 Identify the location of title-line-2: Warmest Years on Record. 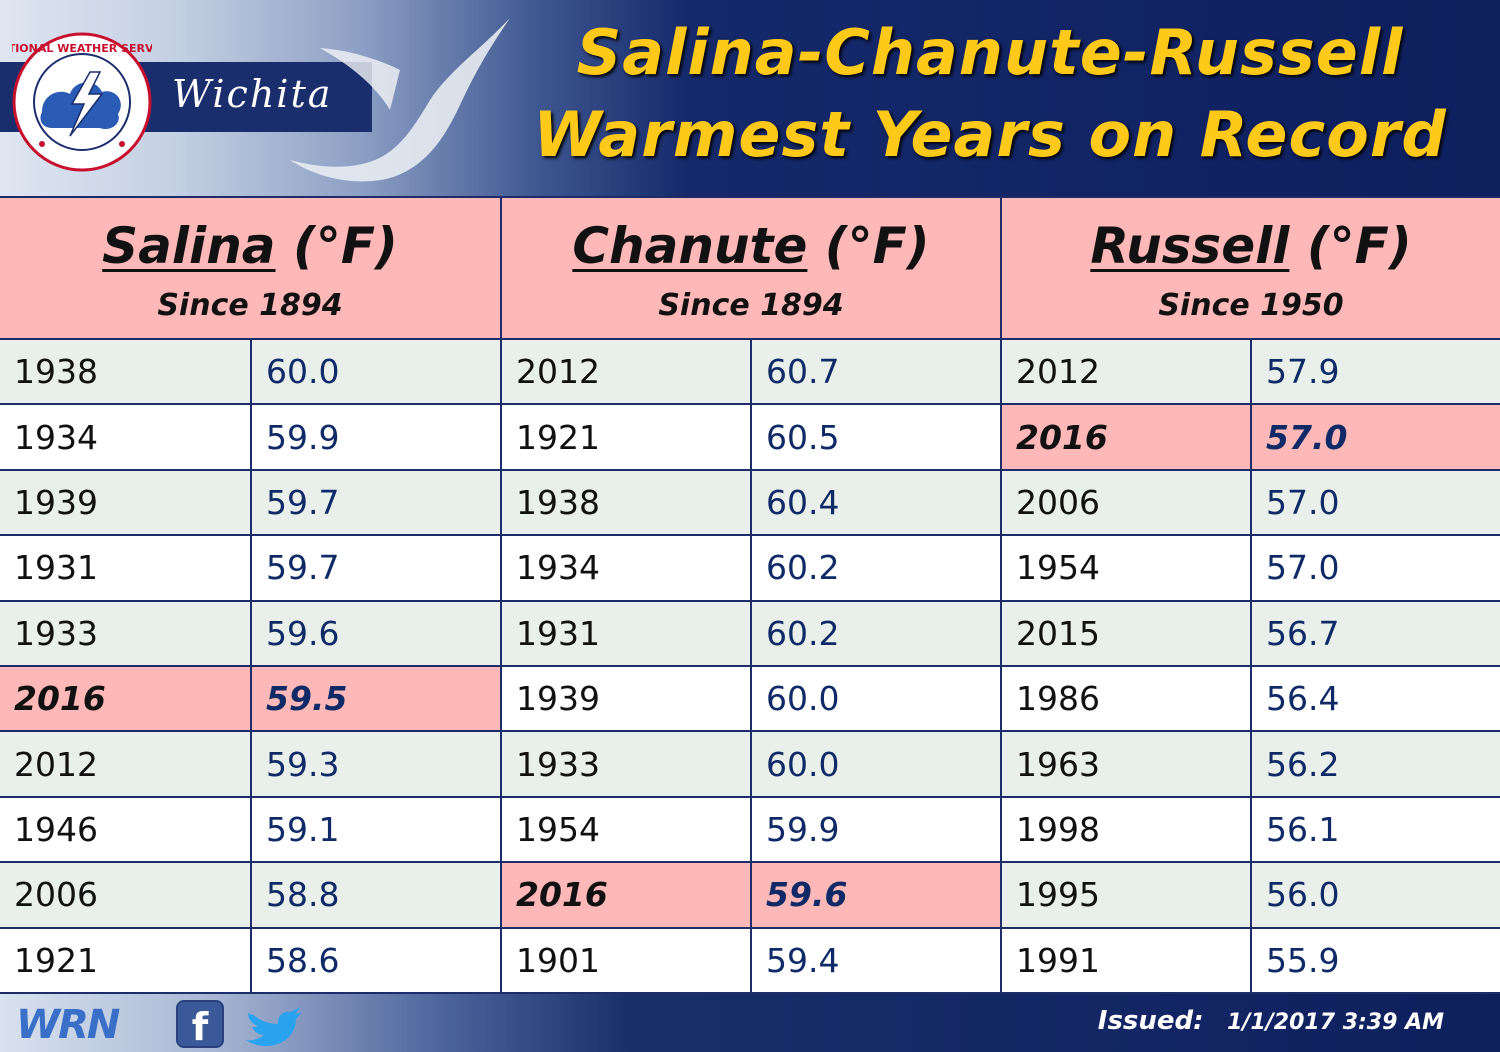
(990, 134).